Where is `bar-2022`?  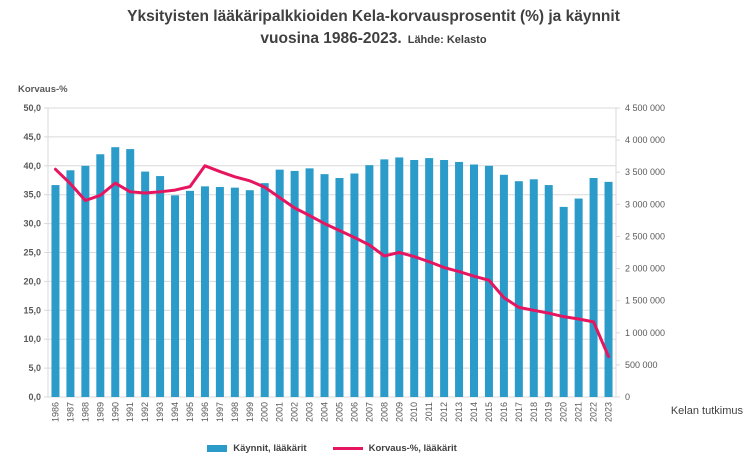 bar-2022 is located at coordinates (593, 287).